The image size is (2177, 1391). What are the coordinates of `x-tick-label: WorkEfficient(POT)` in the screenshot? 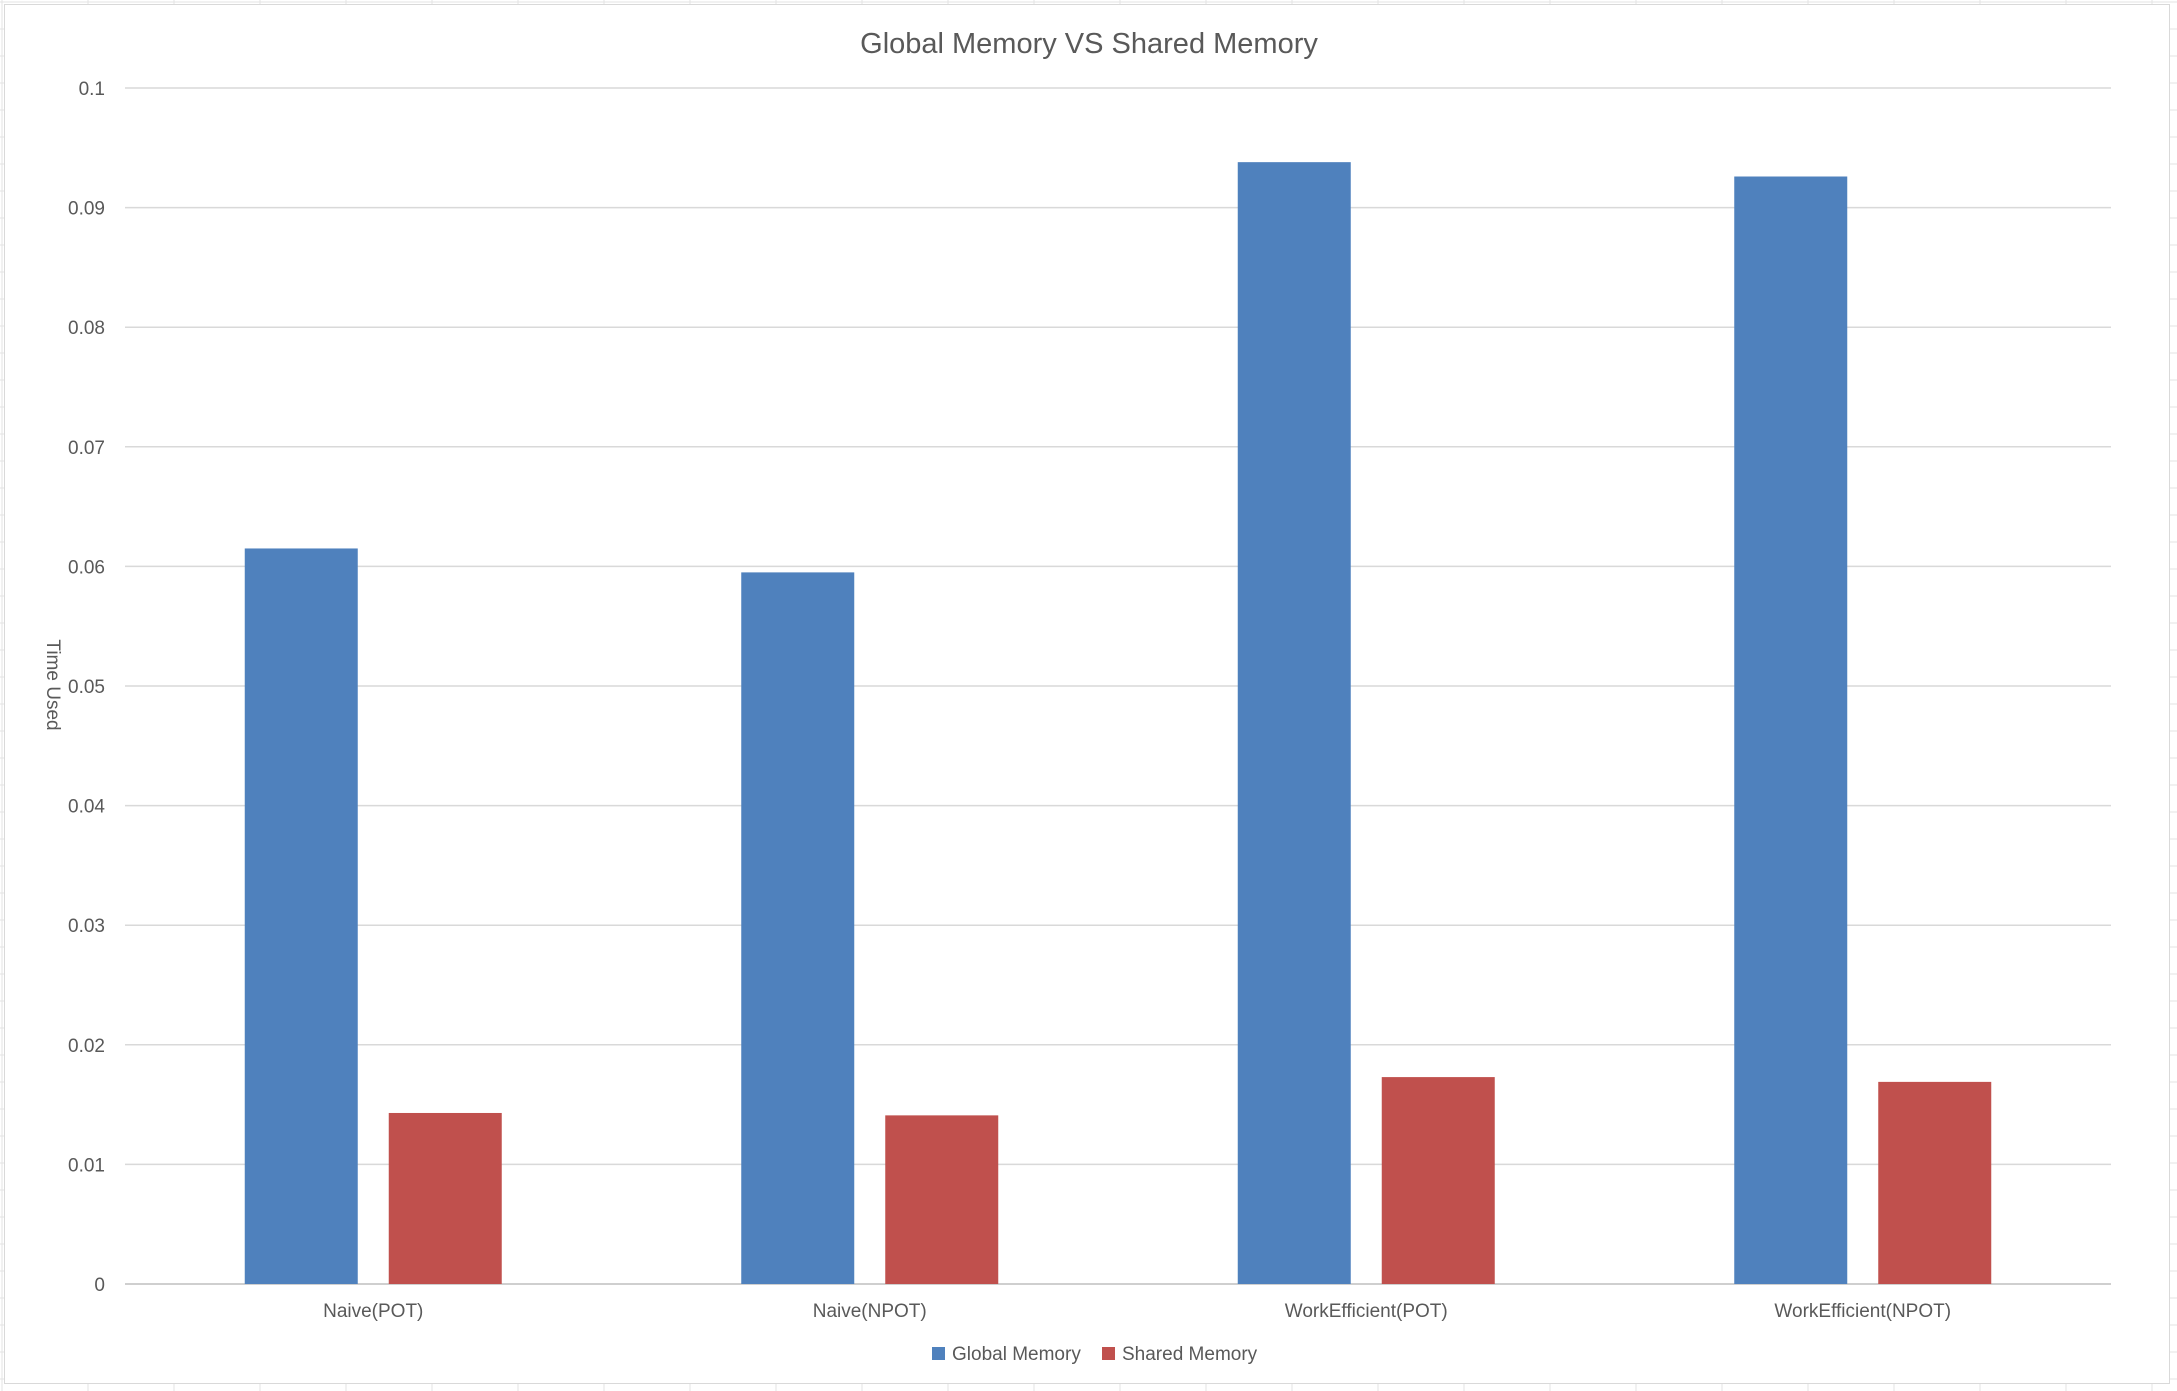 It's located at (1366, 1311).